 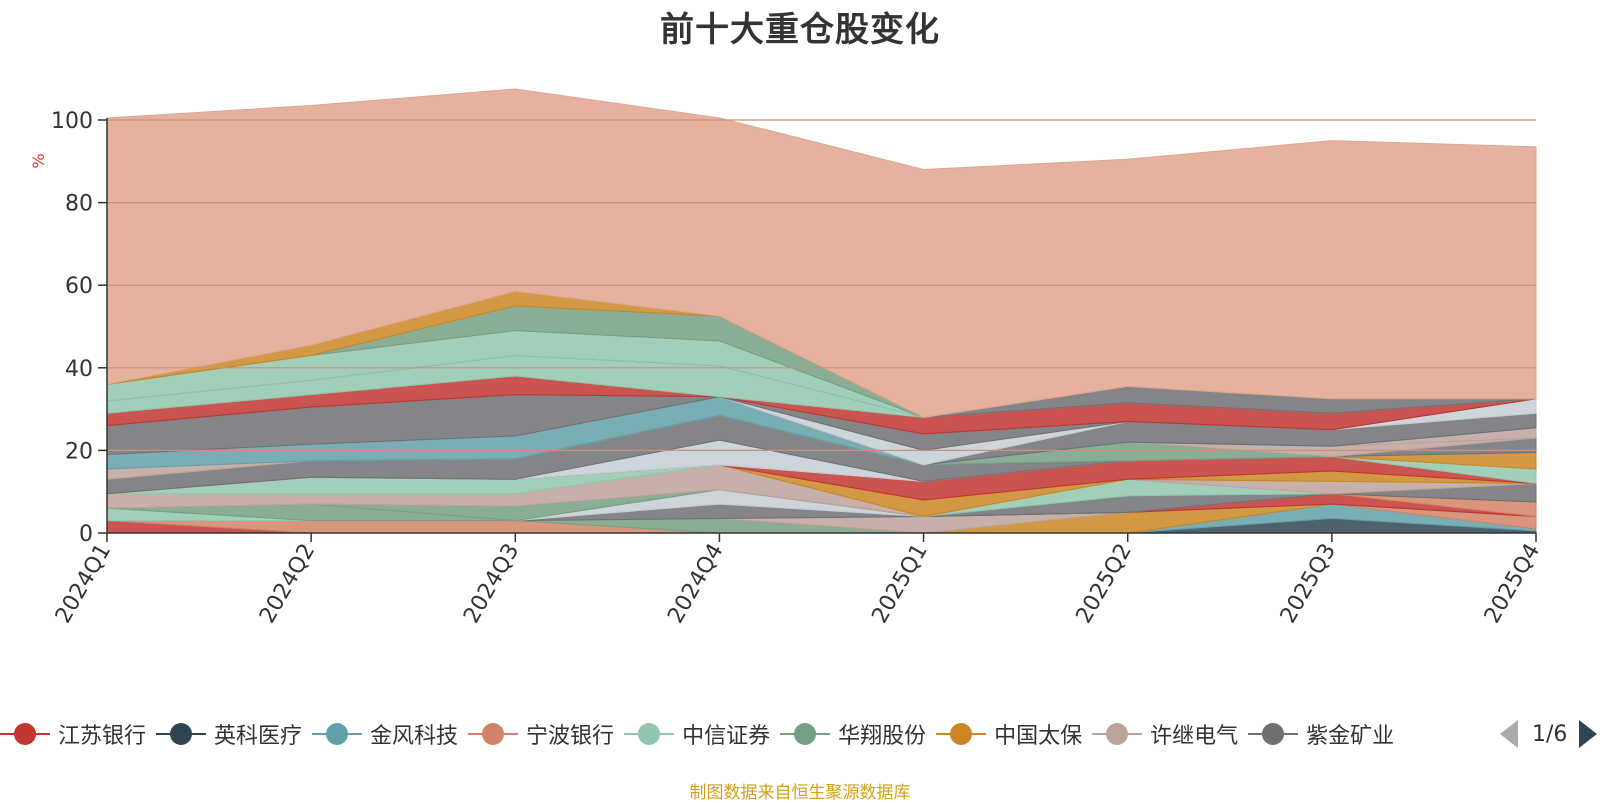 What do you see at coordinates (1509, 734) in the screenshot?
I see `legend-prev-page-icon` at bounding box center [1509, 734].